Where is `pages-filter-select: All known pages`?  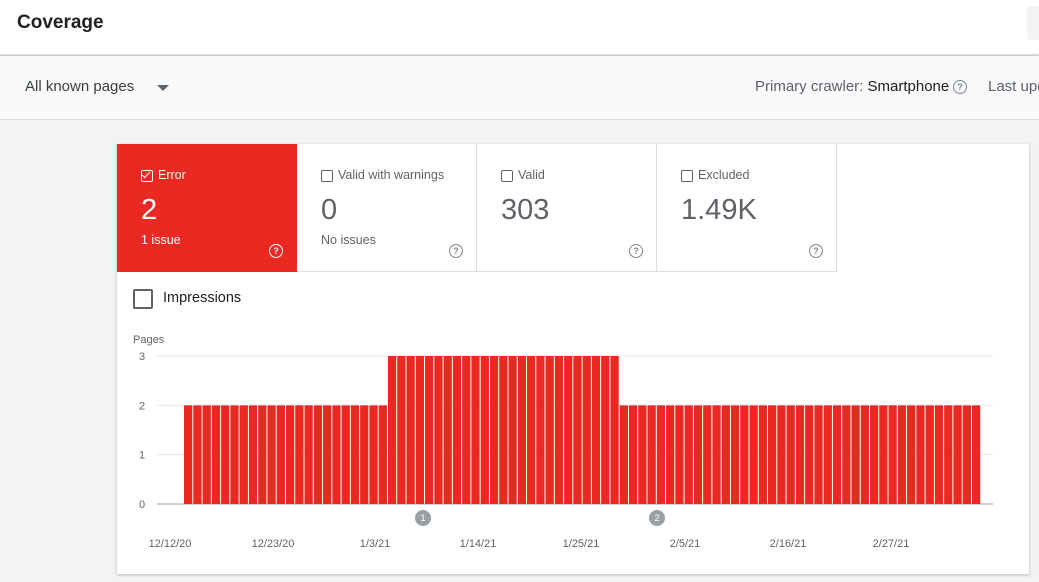
pages-filter-select: All known pages is located at coordinates (80, 86).